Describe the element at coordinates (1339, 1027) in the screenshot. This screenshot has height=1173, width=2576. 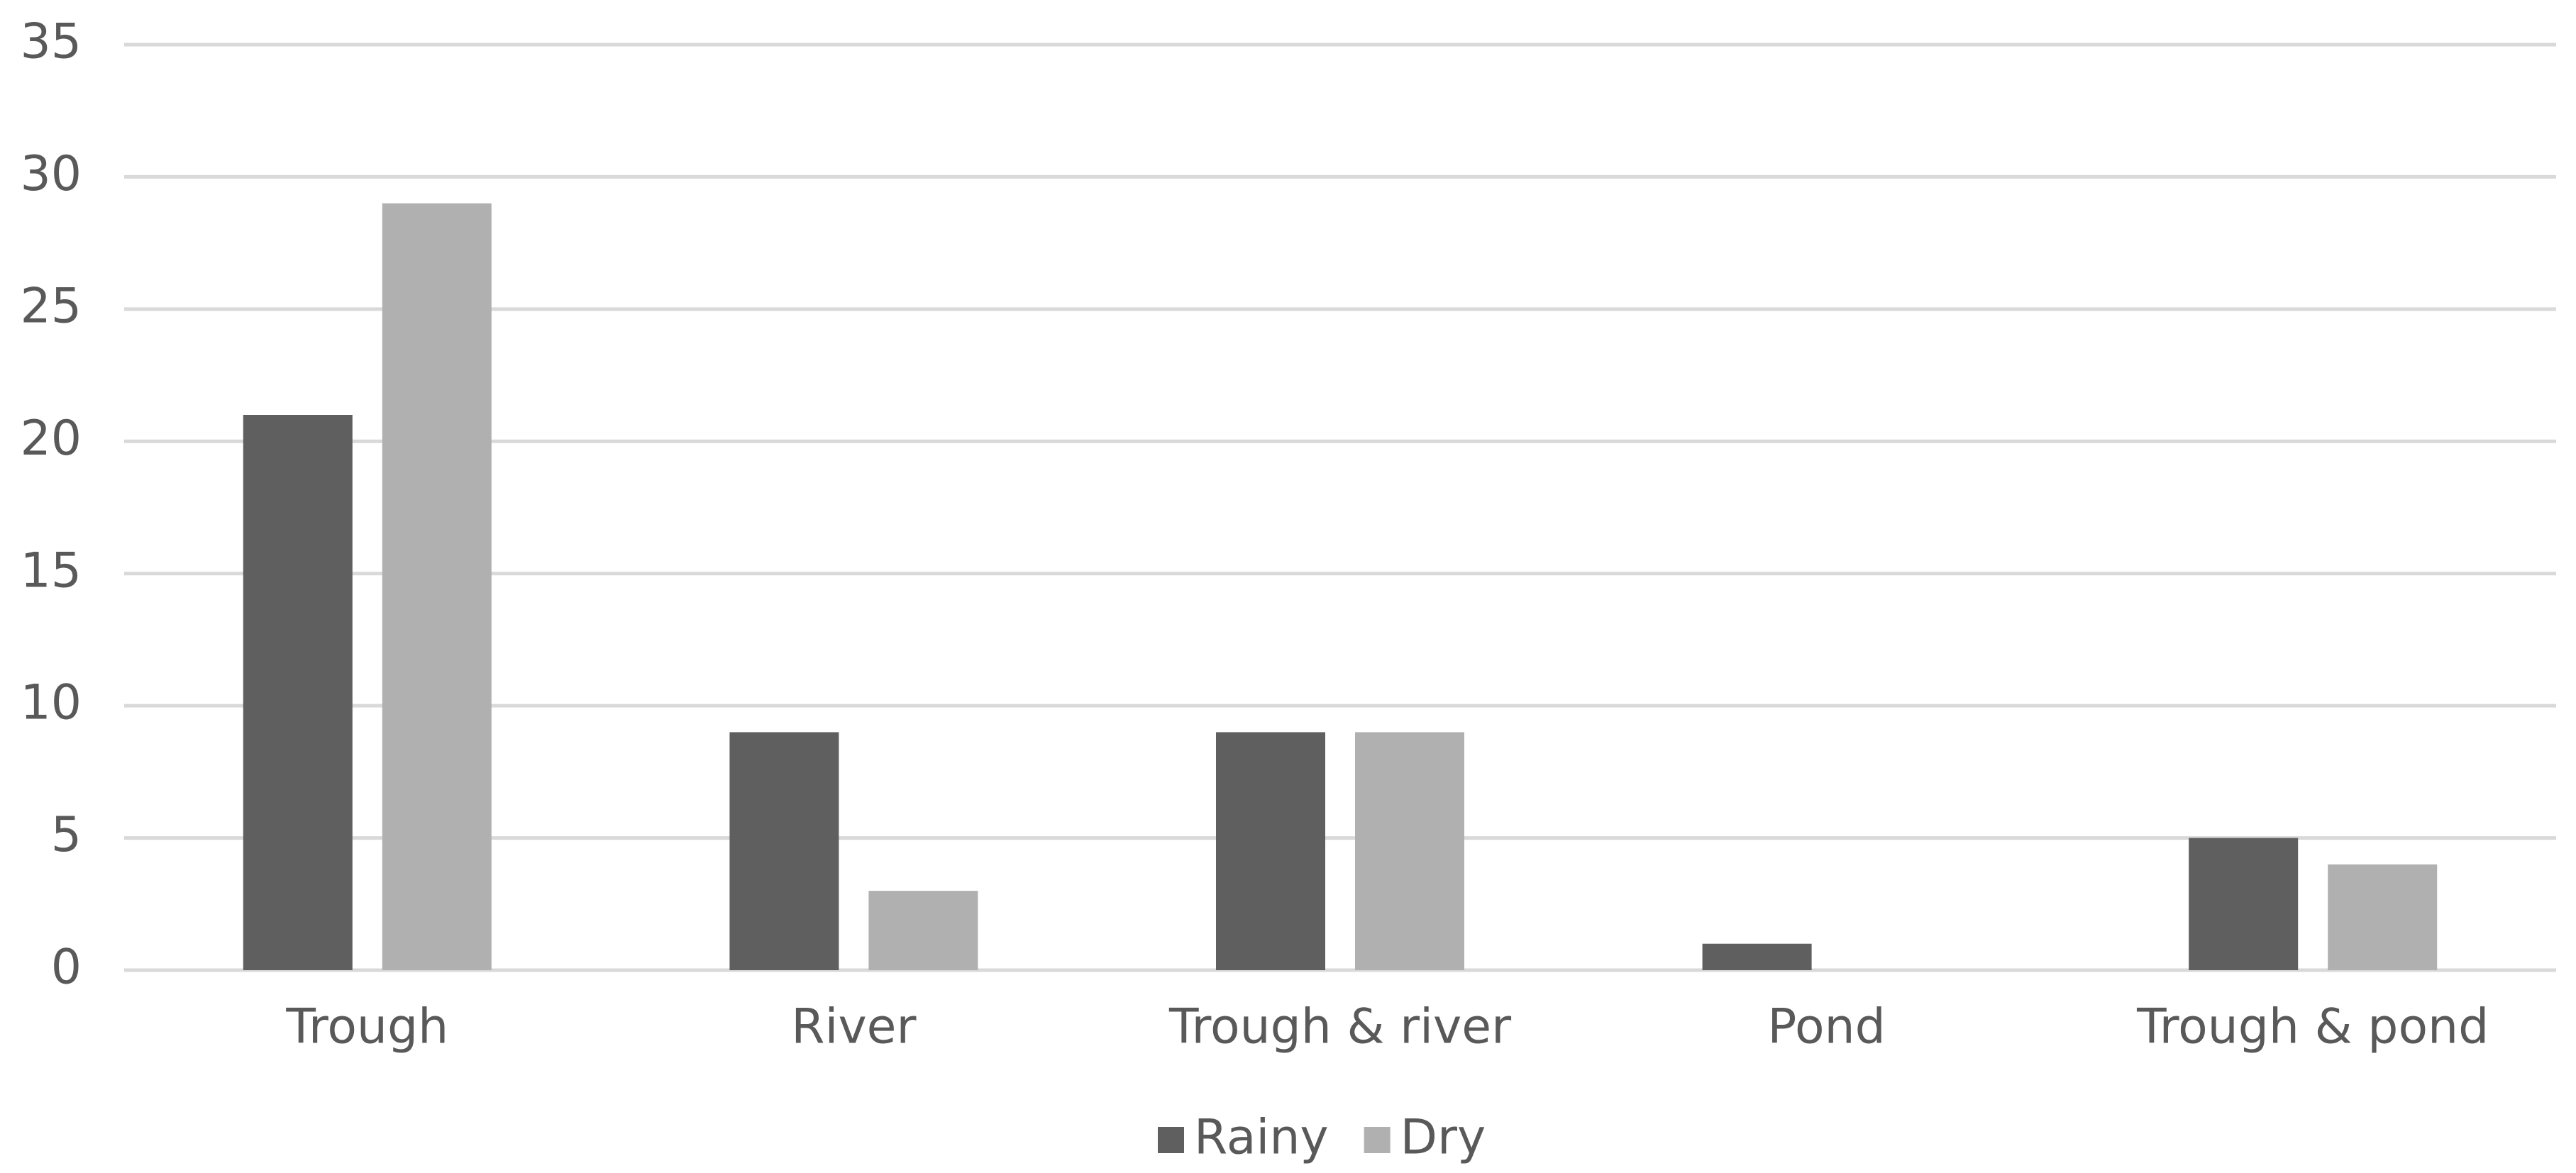
I see `x-tick-label: Trough & river` at that location.